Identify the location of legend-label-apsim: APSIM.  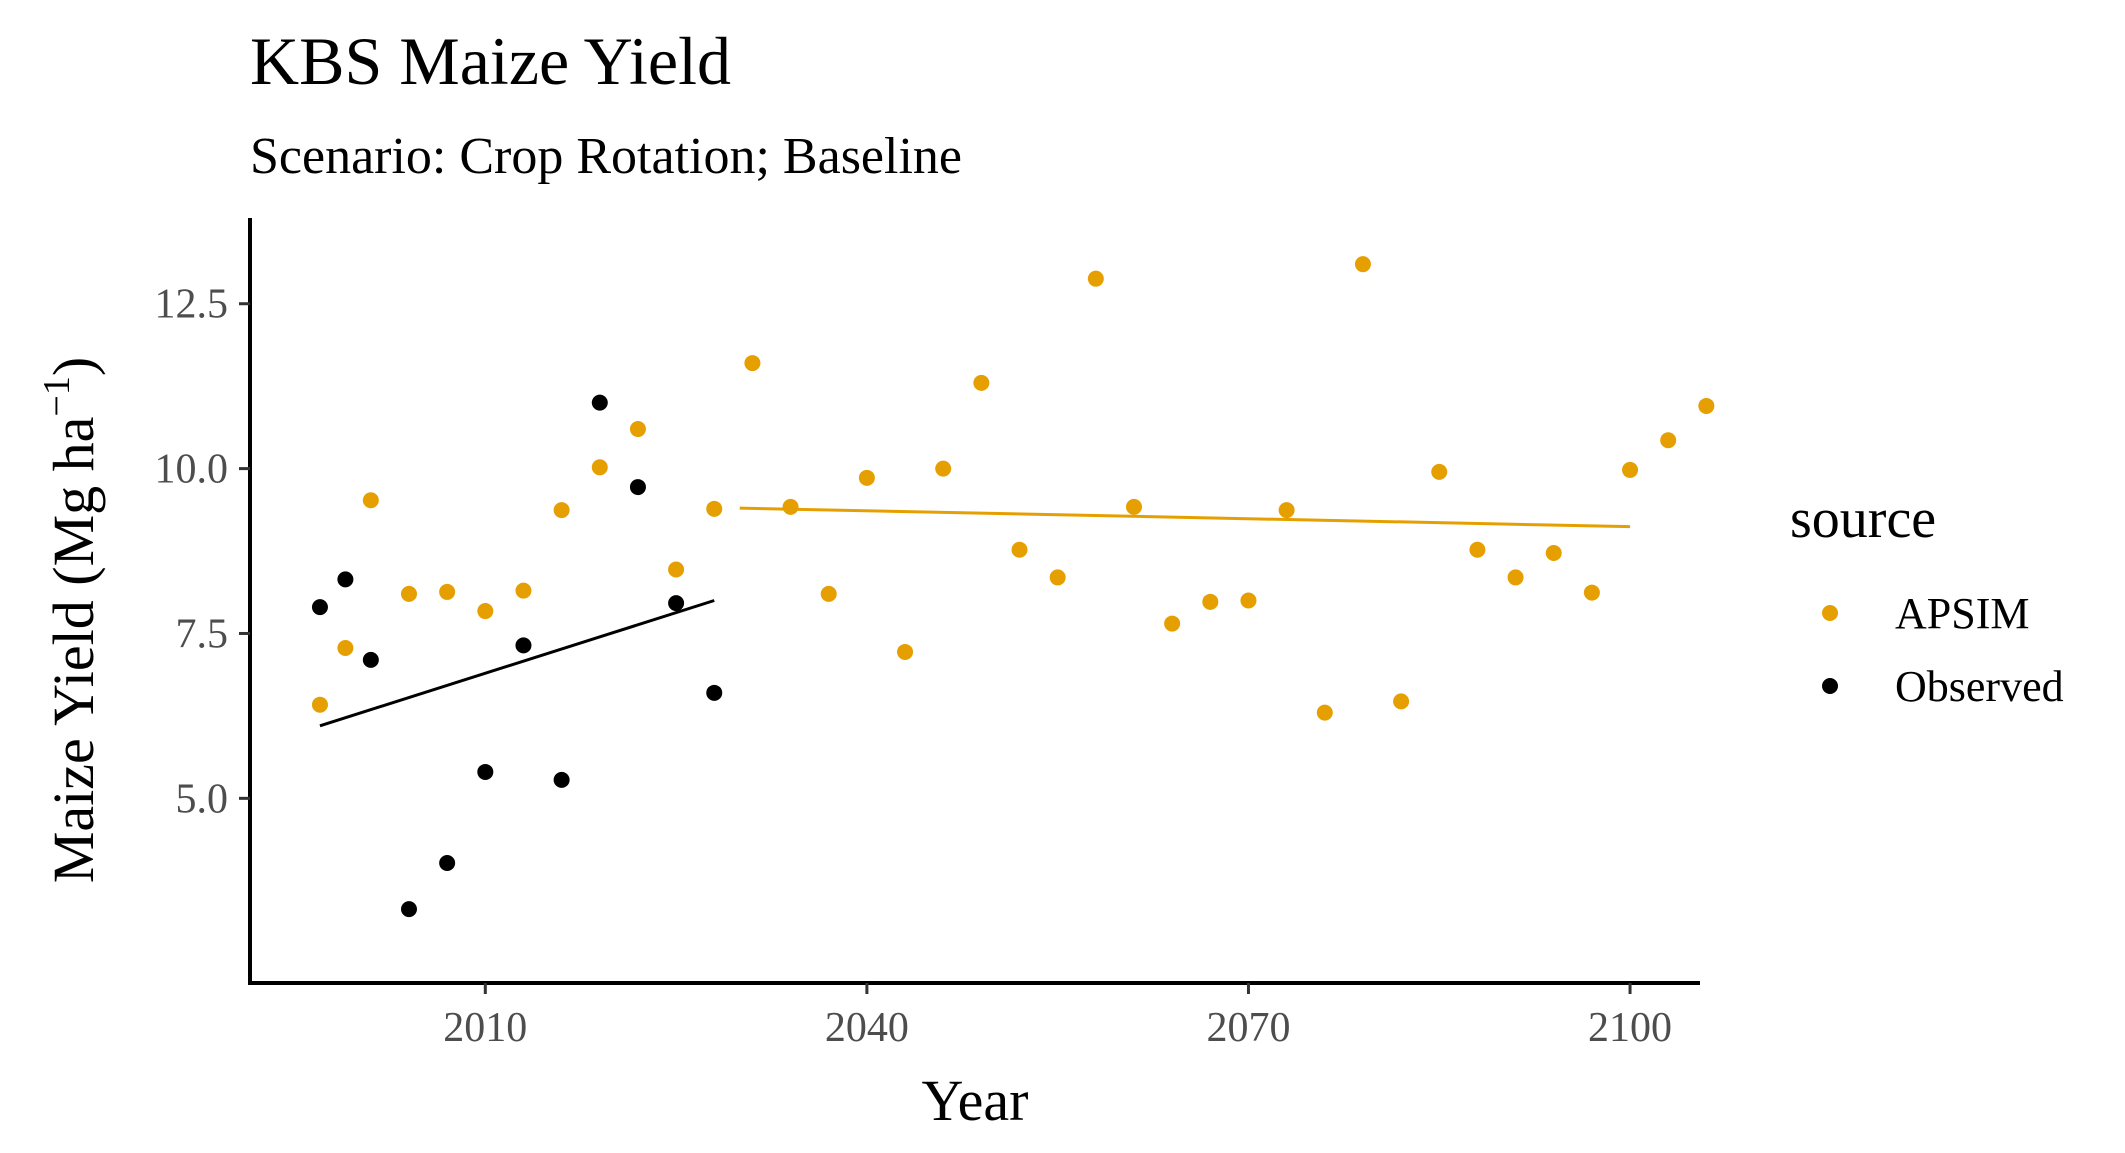
(1962, 613).